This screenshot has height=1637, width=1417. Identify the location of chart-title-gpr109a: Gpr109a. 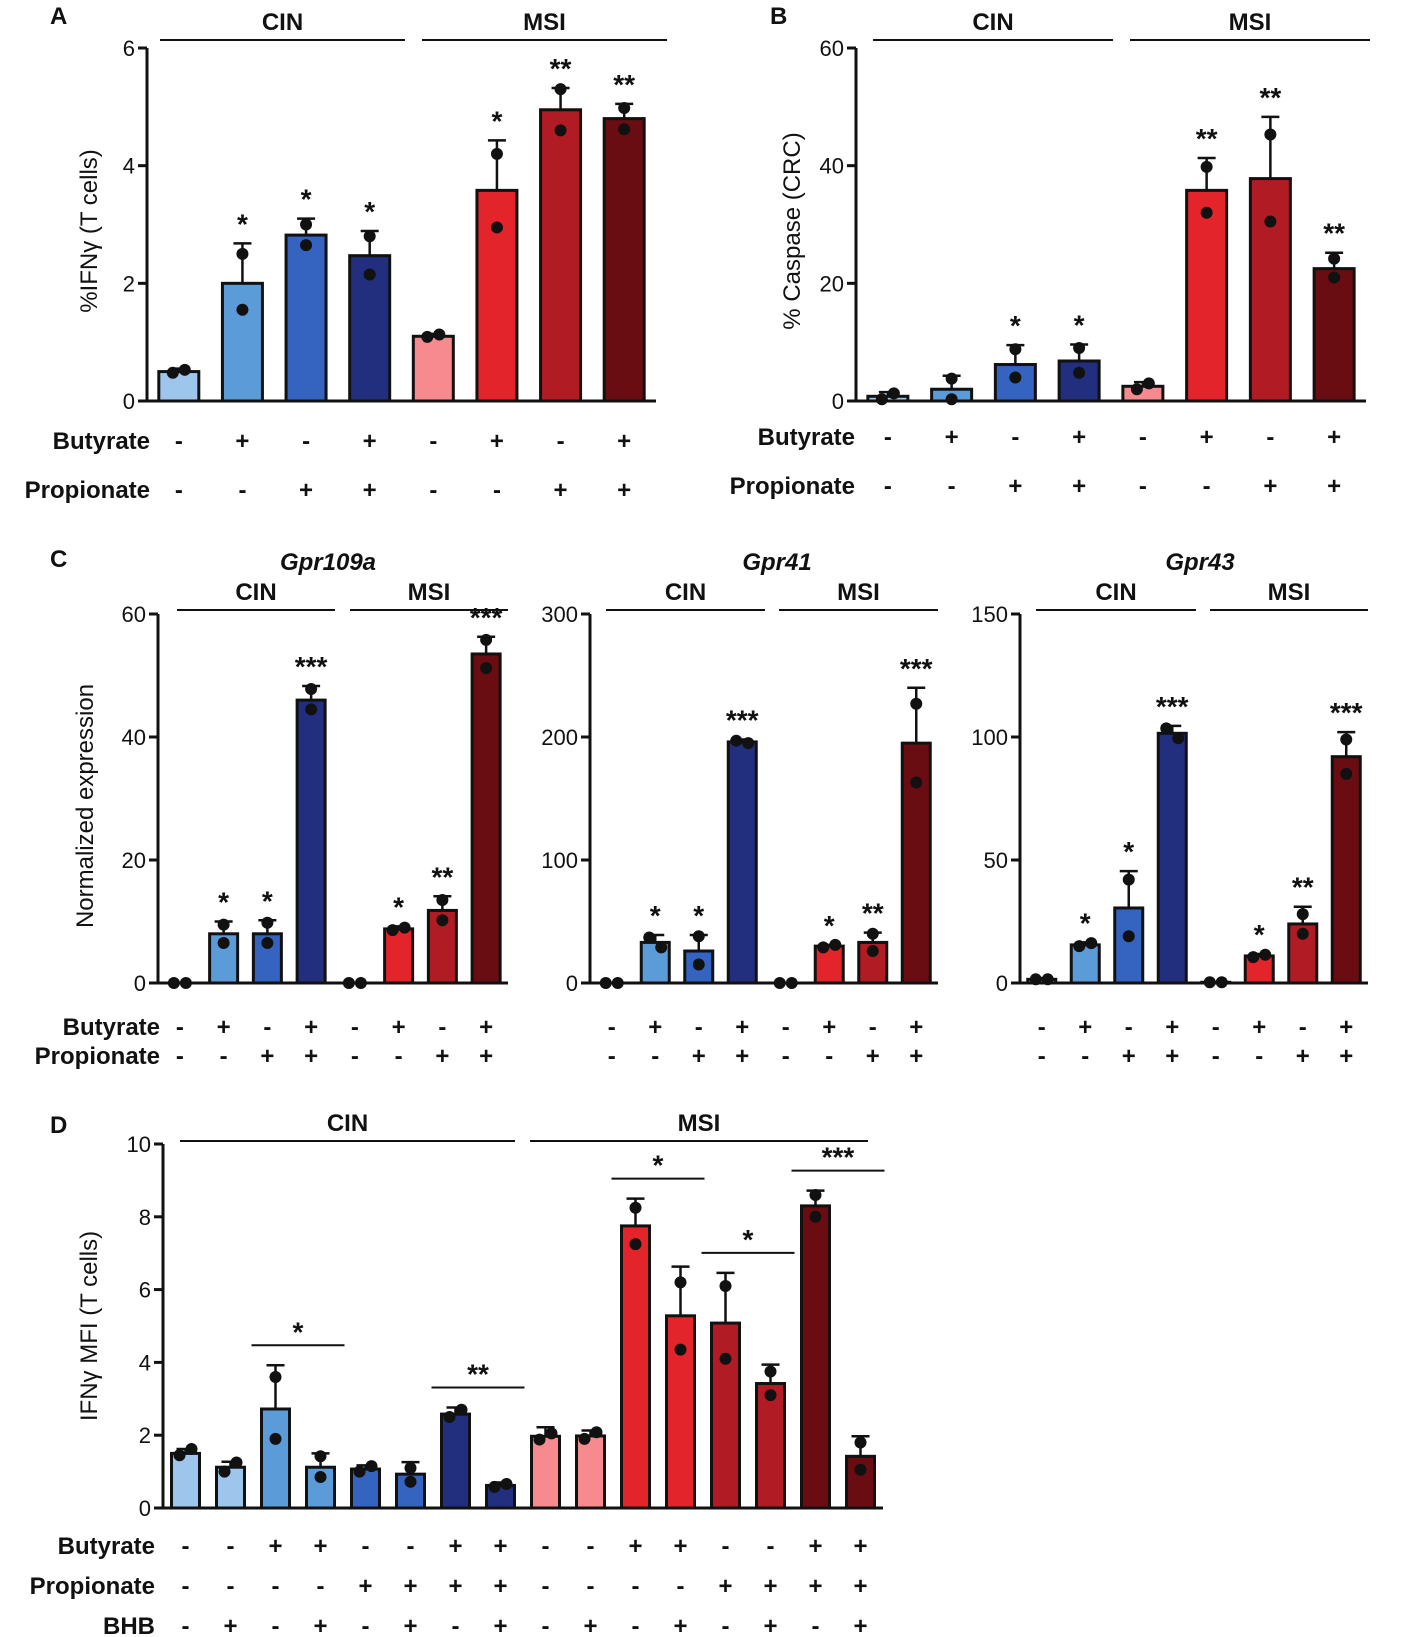
(328, 562).